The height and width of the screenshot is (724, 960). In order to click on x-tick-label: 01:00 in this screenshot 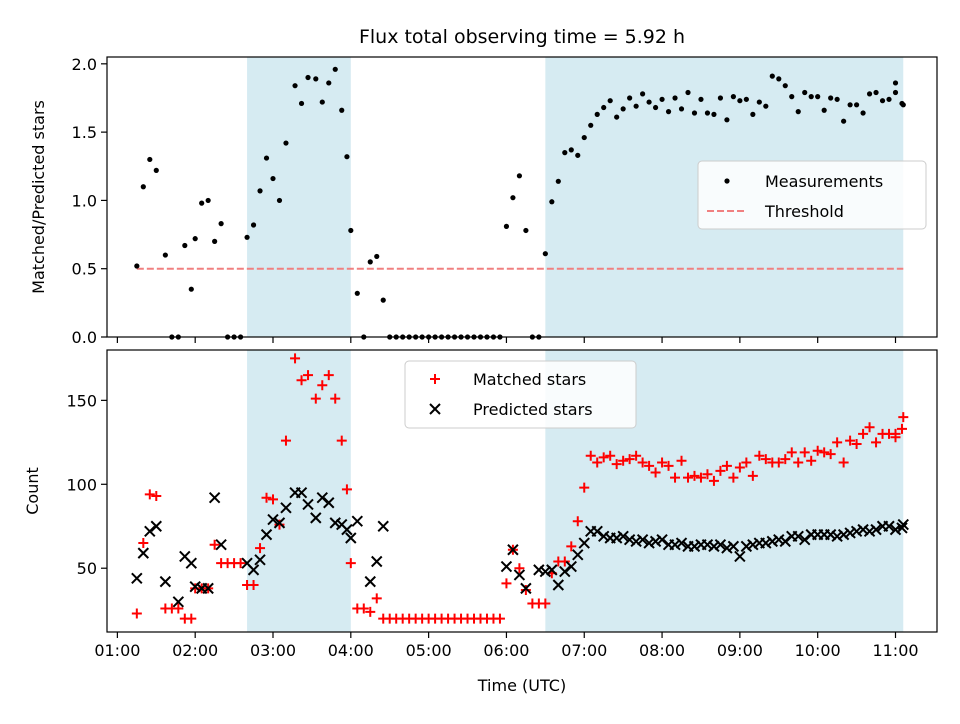, I will do `click(117, 650)`.